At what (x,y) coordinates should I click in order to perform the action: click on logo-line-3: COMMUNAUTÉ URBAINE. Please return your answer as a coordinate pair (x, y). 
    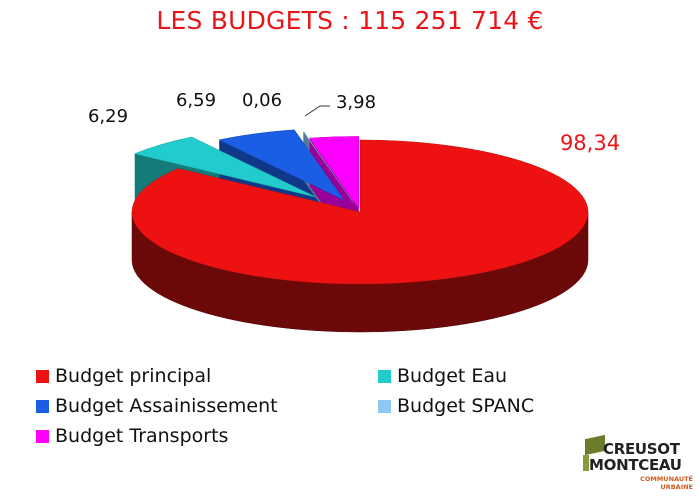
    Looking at the image, I should click on (666, 483).